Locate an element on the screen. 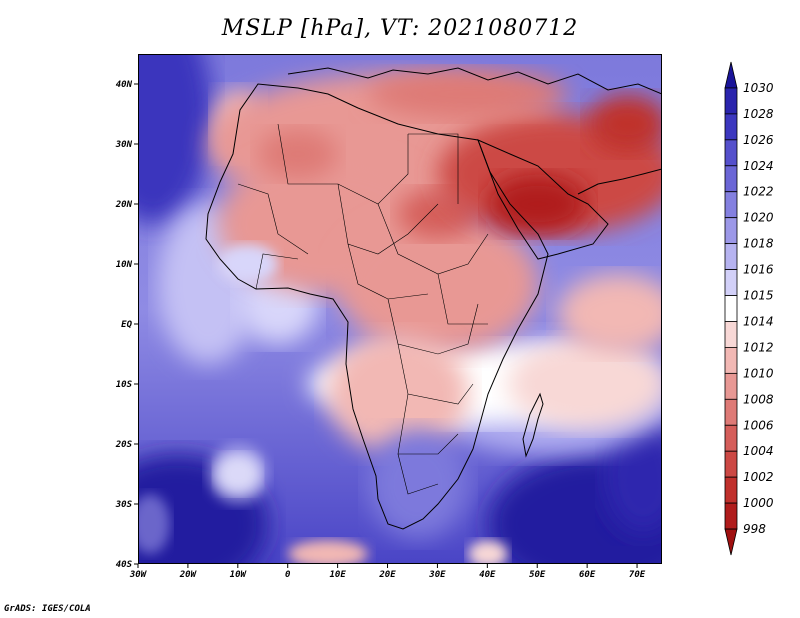  madagascar-outline is located at coordinates (533, 425).